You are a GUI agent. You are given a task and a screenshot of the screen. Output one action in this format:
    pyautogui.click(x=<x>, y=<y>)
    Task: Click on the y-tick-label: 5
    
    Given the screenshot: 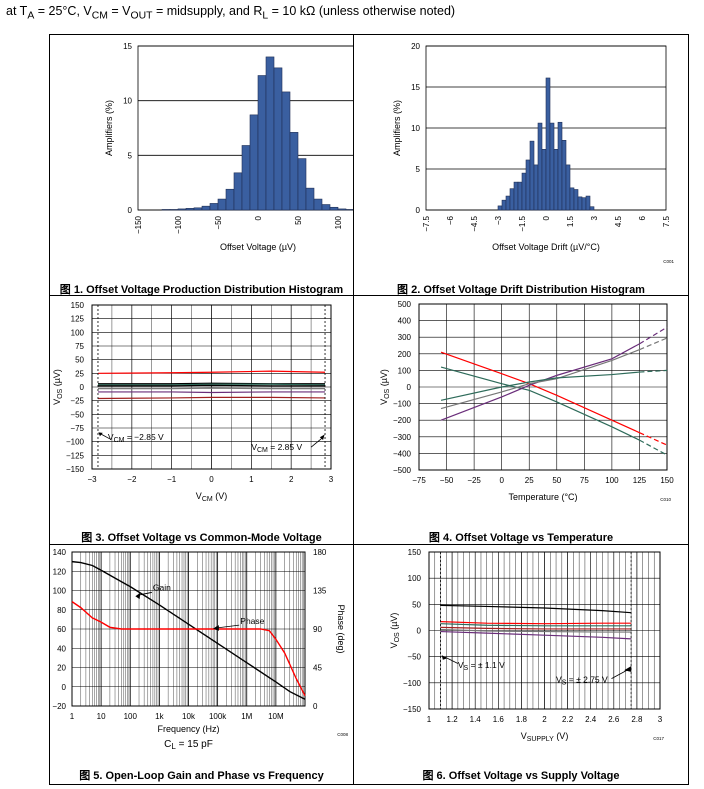 What is the action you would take?
    pyautogui.click(x=130, y=155)
    